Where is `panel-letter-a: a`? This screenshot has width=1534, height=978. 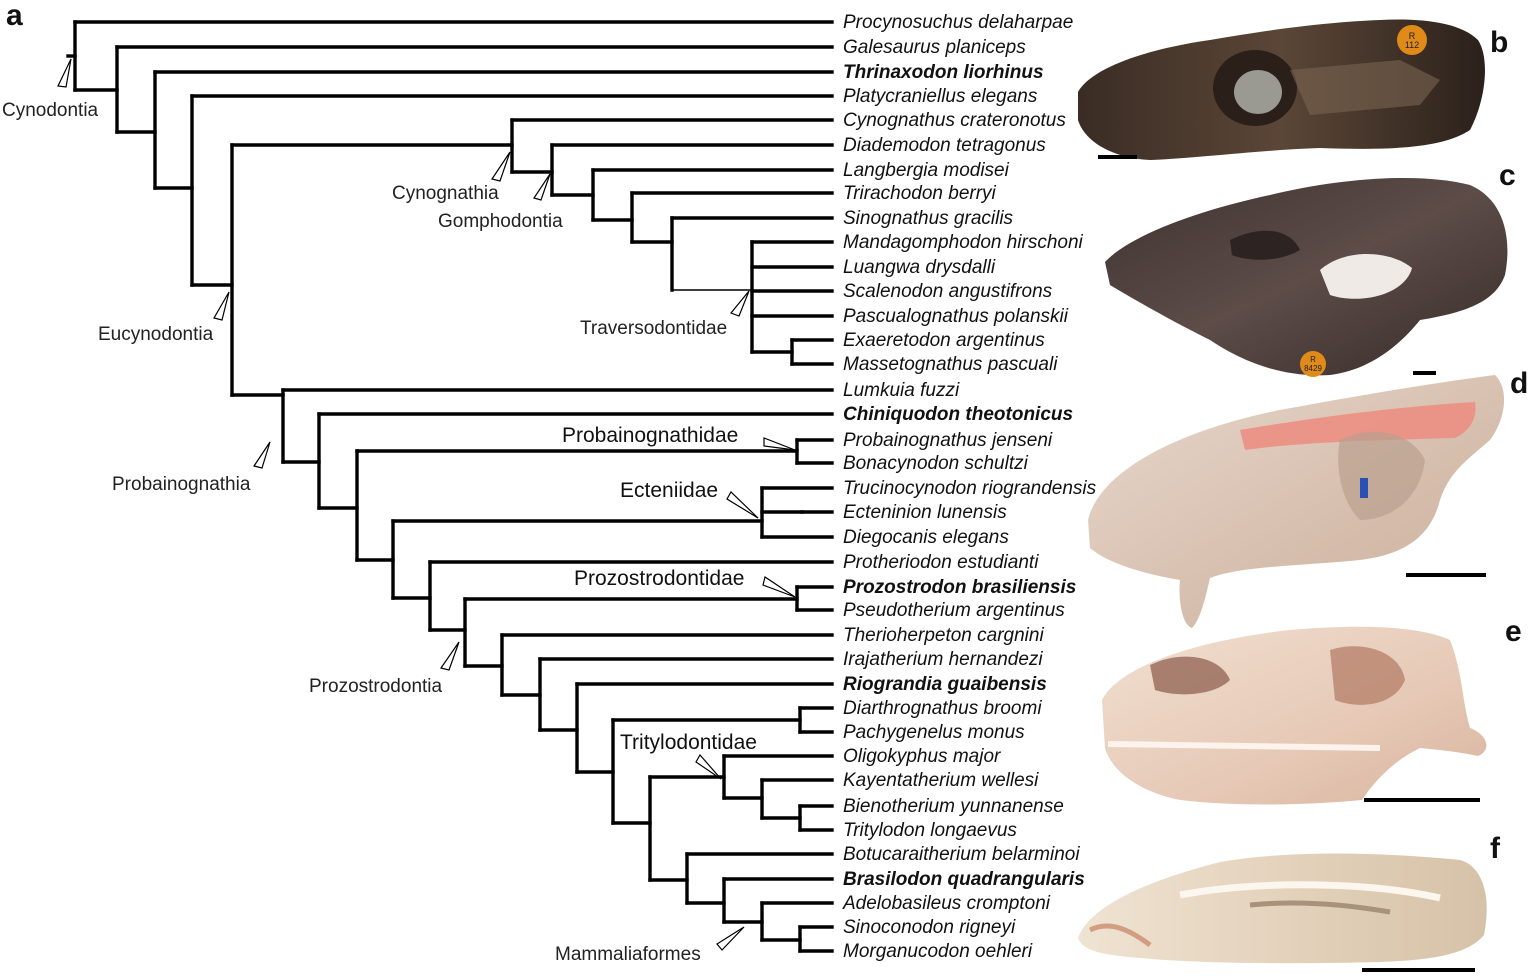
panel-letter-a: a is located at coordinates (14, 16).